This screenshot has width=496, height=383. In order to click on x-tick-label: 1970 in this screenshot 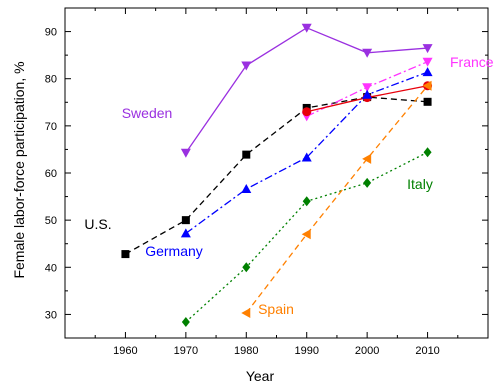, I will do `click(186, 351)`.